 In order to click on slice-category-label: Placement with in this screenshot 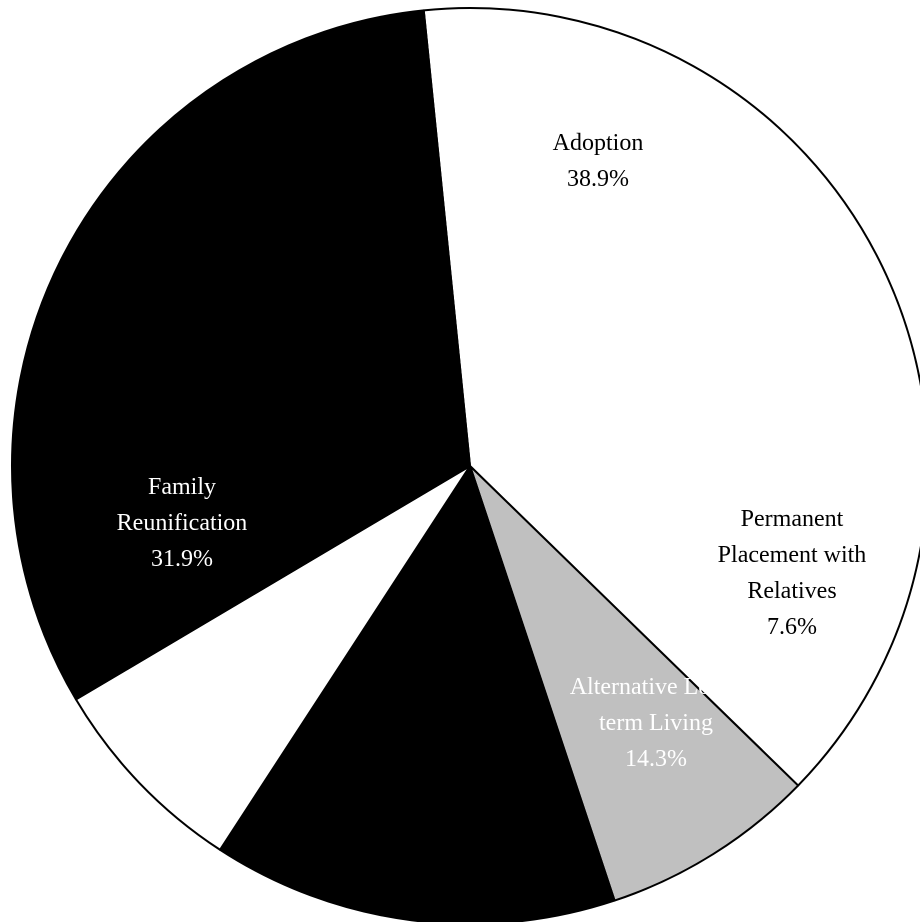, I will do `click(792, 555)`.